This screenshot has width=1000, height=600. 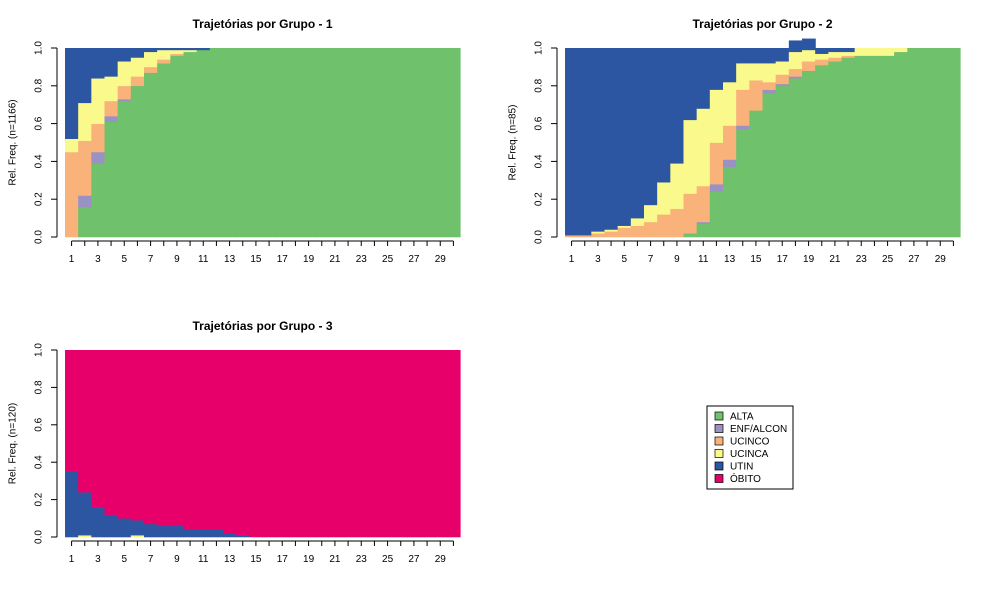 What do you see at coordinates (453, 444) in the screenshot?
I see `bar-segment--bito-day-30` at bounding box center [453, 444].